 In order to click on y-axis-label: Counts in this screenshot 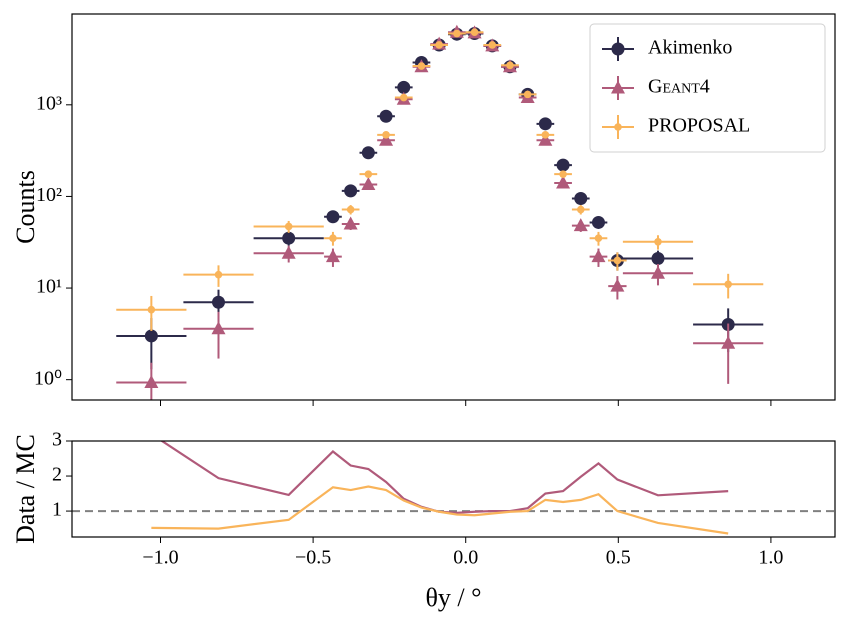, I will do `click(25, 207)`.